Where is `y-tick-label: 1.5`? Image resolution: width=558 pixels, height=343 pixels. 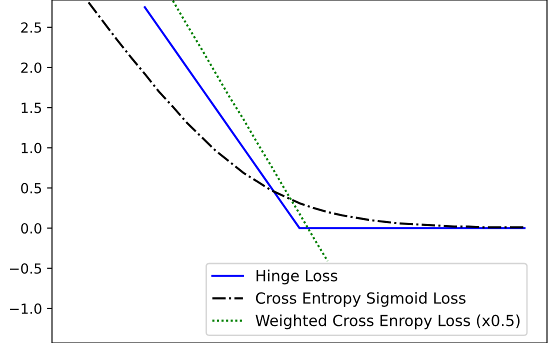 y-tick-label: 1.5 is located at coordinates (32, 108).